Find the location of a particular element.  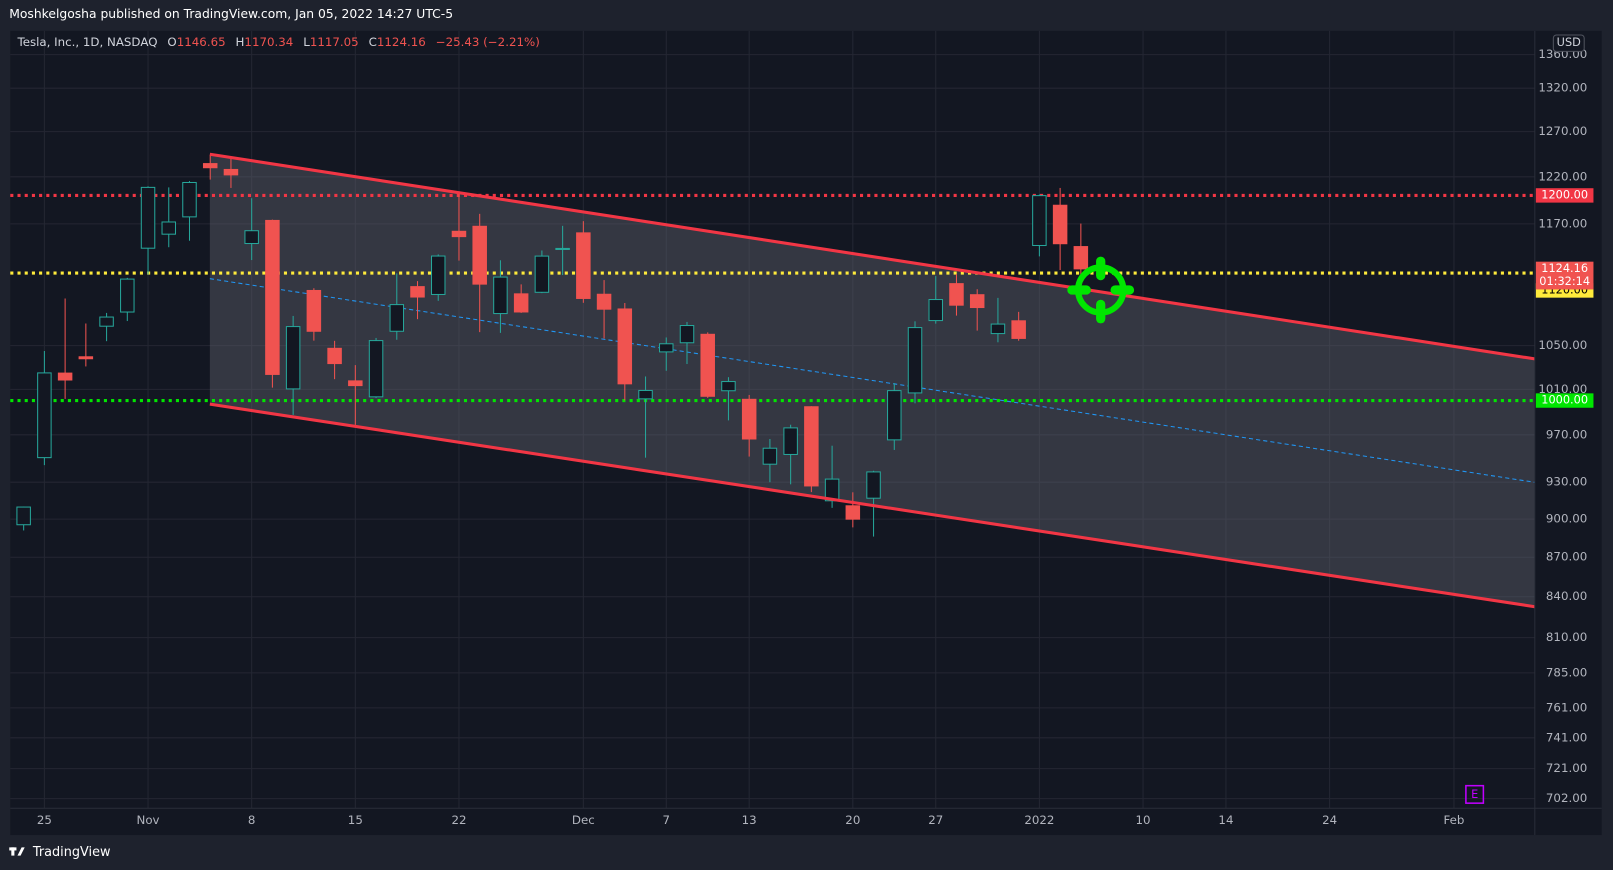

symbol: Tesla, Inc., 1D, NASDAQ is located at coordinates (86, 42).